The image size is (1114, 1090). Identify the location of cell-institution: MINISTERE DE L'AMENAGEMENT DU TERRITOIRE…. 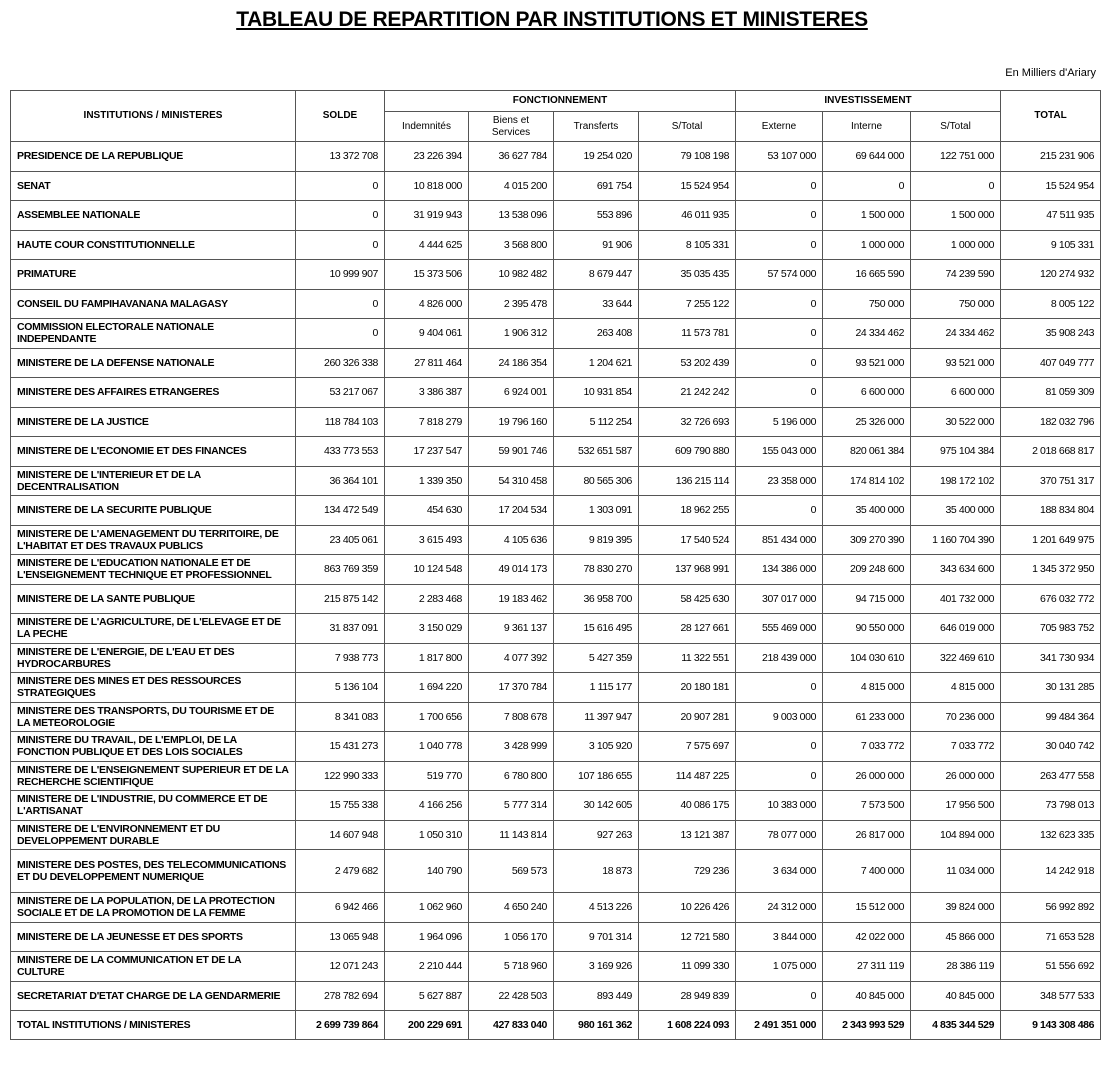
(153, 539).